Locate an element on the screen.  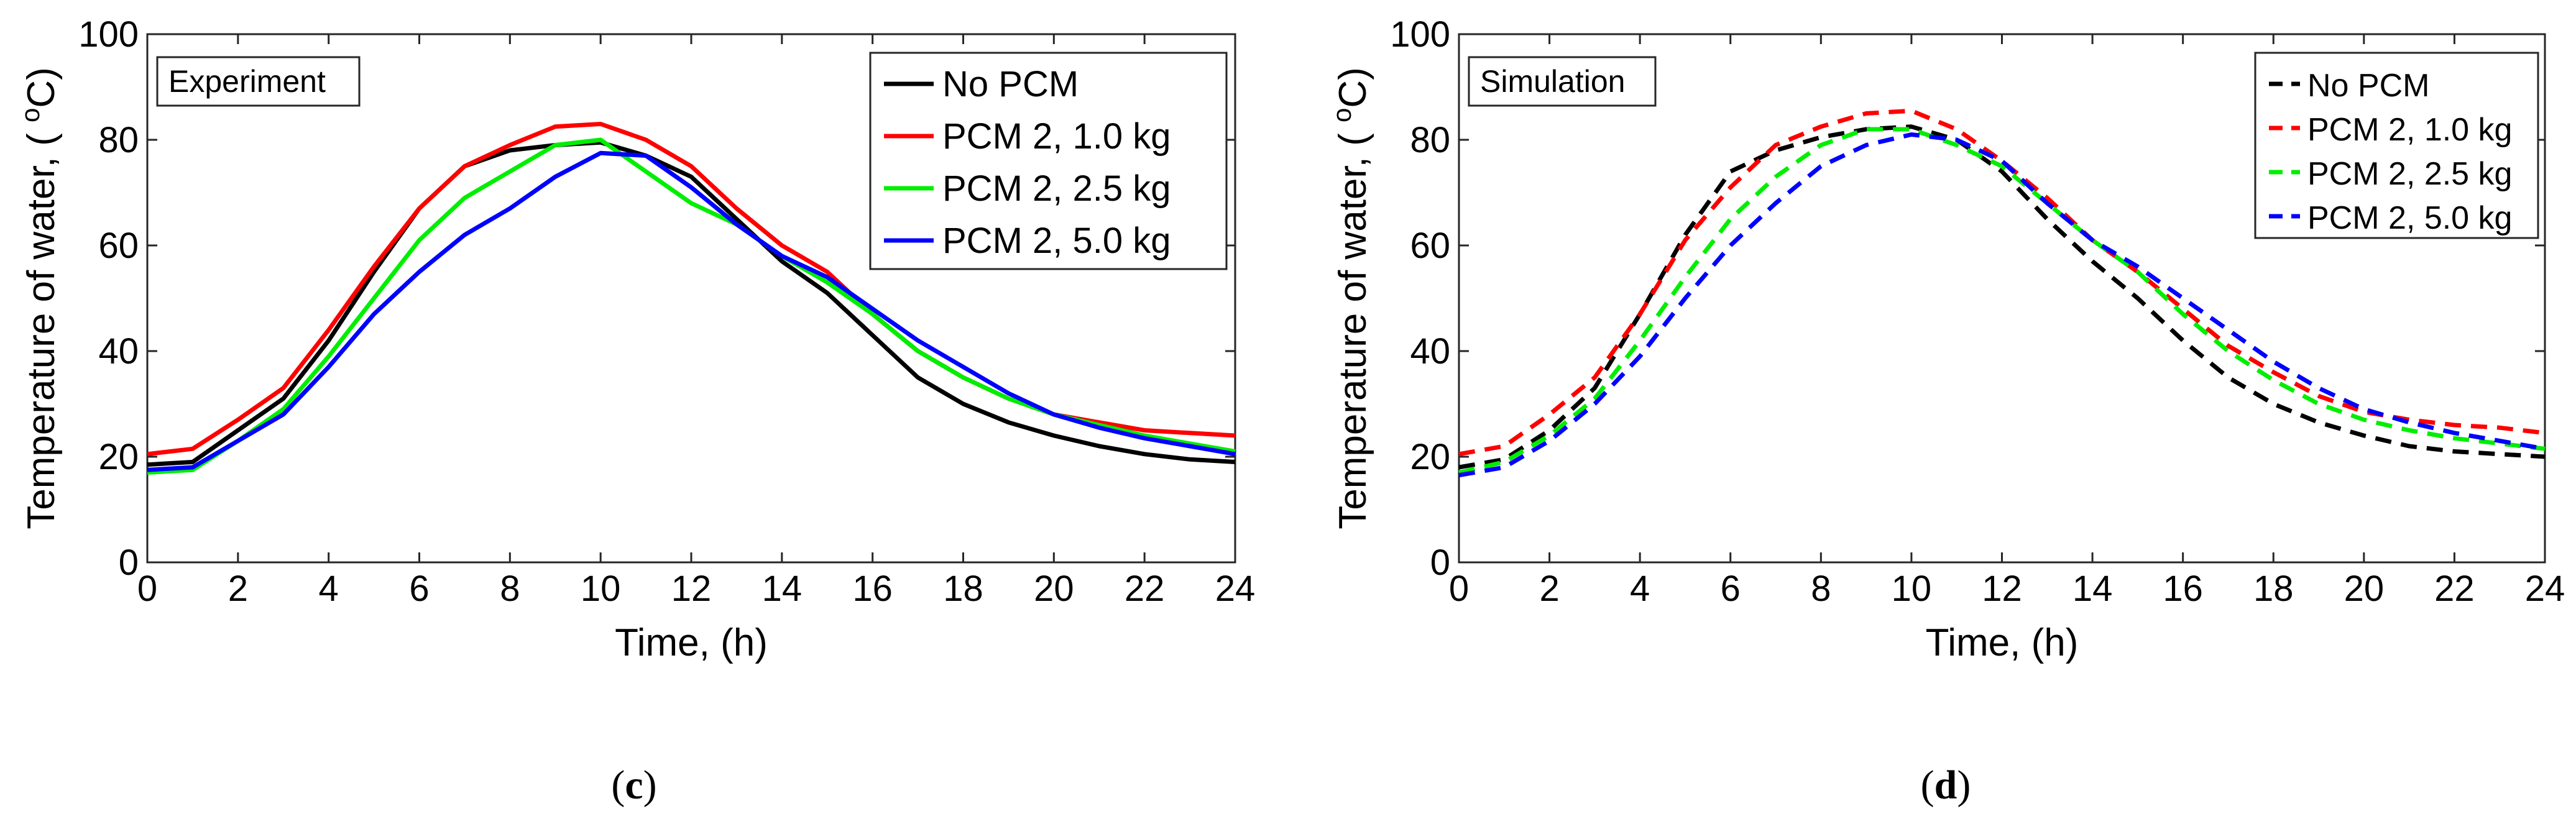
panel-d-label-text: Simulation is located at coordinates (1552, 81).